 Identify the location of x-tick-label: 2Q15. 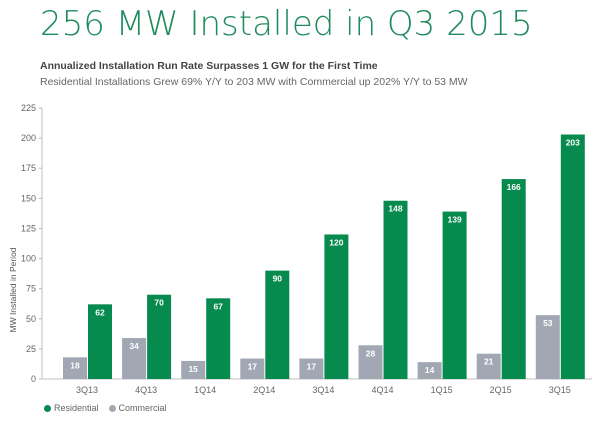
(501, 390).